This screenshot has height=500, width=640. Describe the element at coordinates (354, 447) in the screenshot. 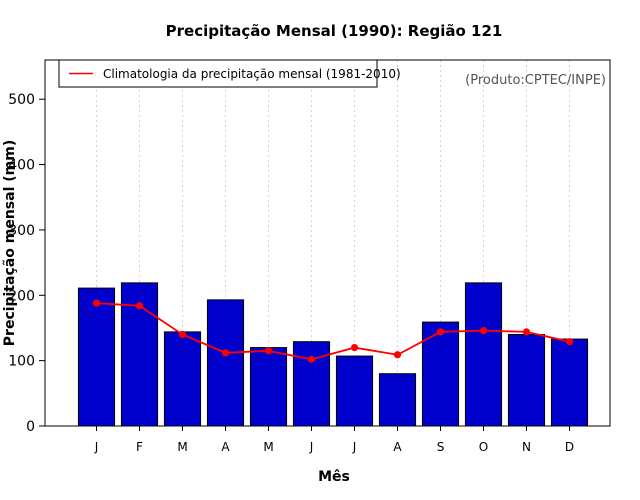

I see `x-tick-label-6: J` at that location.